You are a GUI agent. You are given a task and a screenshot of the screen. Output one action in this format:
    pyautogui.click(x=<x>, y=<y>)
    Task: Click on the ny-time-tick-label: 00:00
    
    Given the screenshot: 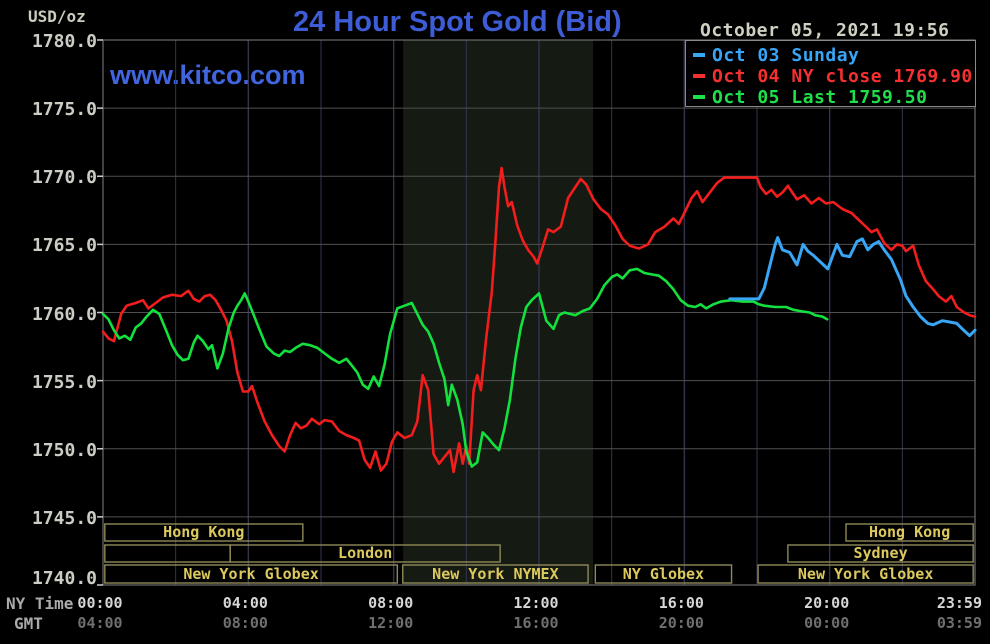 What is the action you would take?
    pyautogui.click(x=100, y=603)
    